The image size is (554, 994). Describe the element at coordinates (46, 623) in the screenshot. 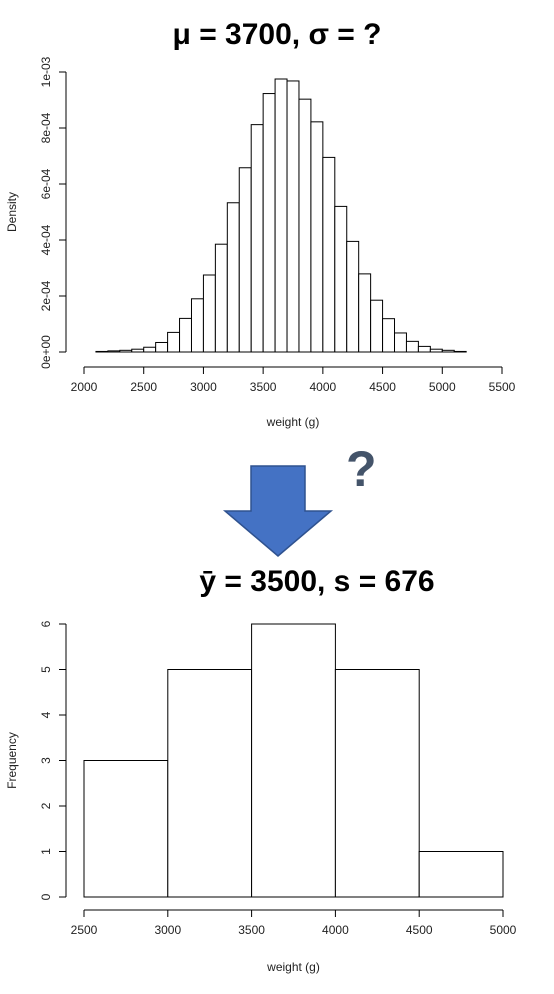

I see `y-tick-label: 6` at that location.